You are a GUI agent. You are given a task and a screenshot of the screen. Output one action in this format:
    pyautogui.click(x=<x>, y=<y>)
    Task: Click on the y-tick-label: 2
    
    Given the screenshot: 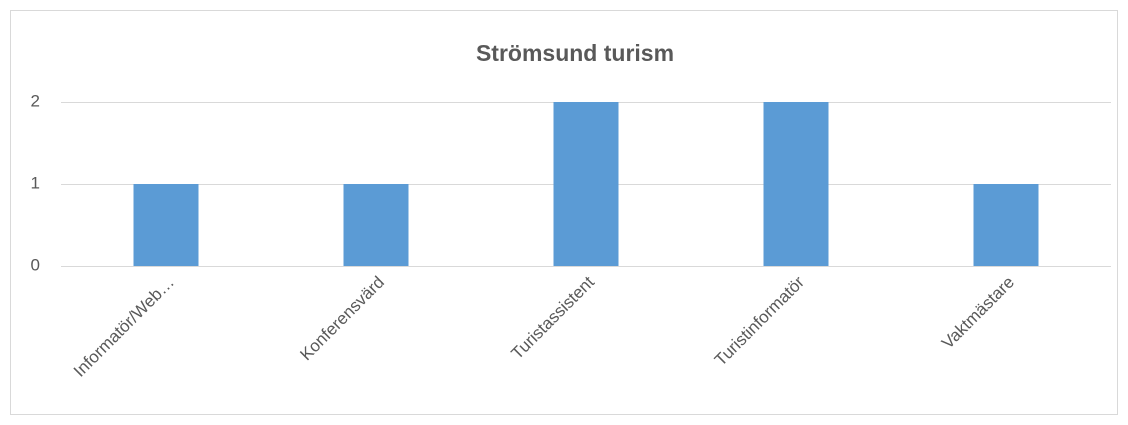 What is the action you would take?
    pyautogui.click(x=35, y=100)
    